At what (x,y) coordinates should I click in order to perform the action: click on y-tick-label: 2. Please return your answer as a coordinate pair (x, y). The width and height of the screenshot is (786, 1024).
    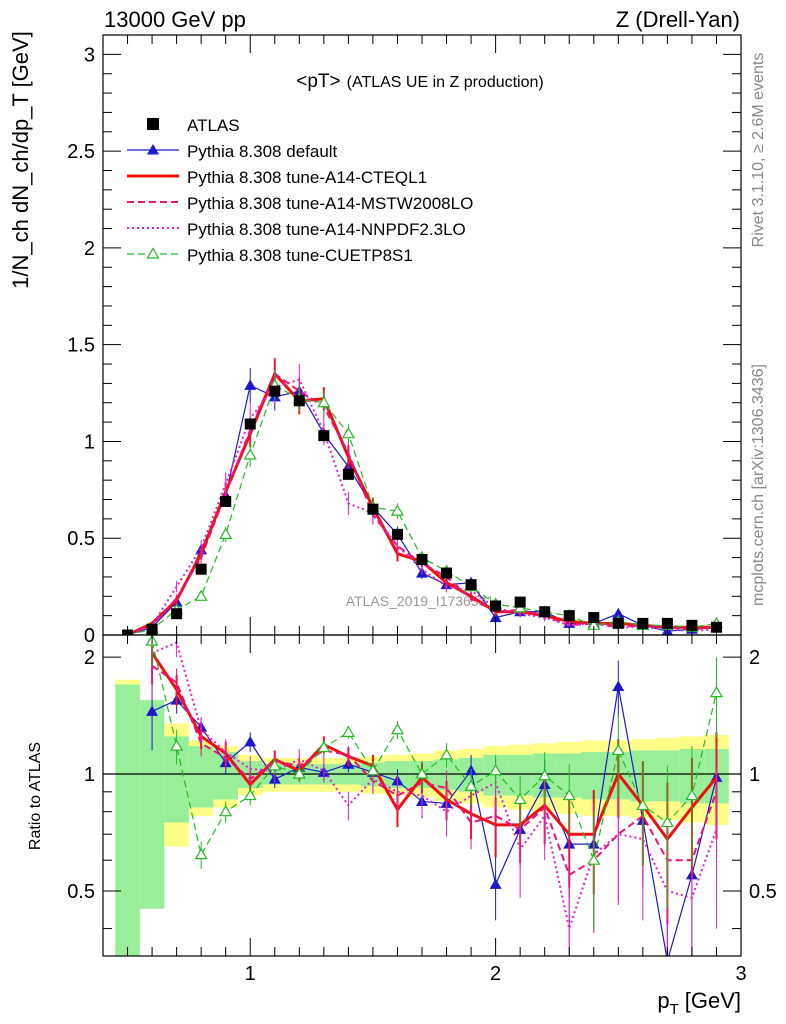
    Looking at the image, I should click on (89, 249).